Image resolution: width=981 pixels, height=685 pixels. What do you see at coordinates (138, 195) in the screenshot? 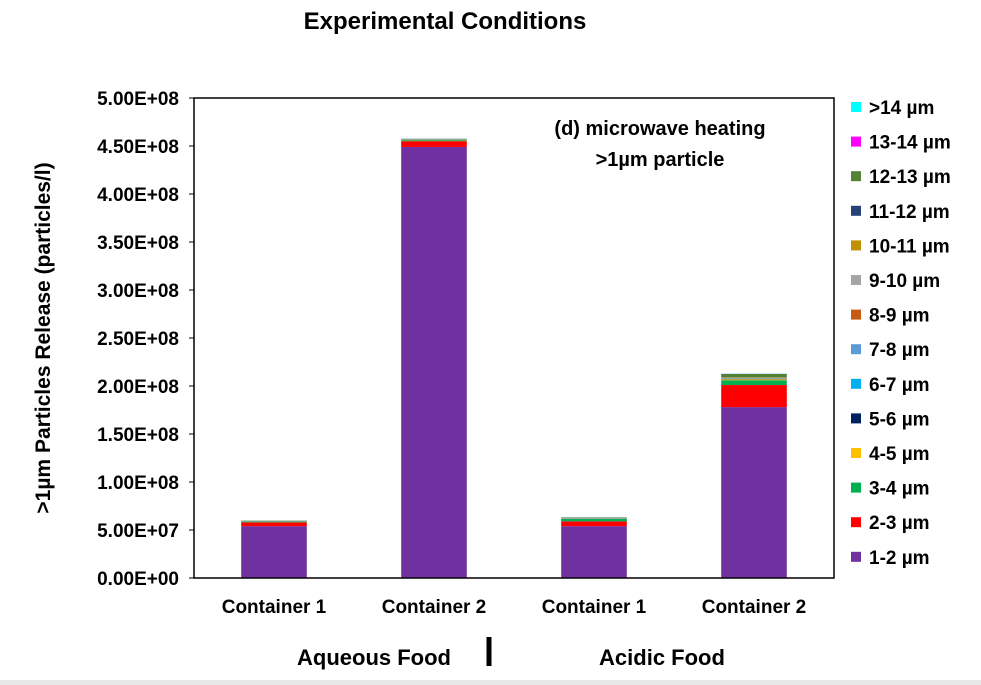
I see `y-tick-label: 4.00E+08` at bounding box center [138, 195].